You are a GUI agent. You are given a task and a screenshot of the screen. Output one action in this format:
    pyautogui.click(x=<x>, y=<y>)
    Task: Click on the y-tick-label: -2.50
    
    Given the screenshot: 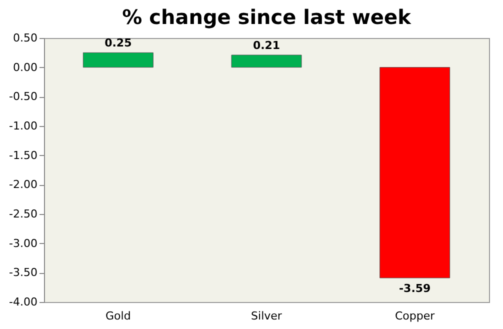 What is the action you would take?
    pyautogui.click(x=23, y=214)
    